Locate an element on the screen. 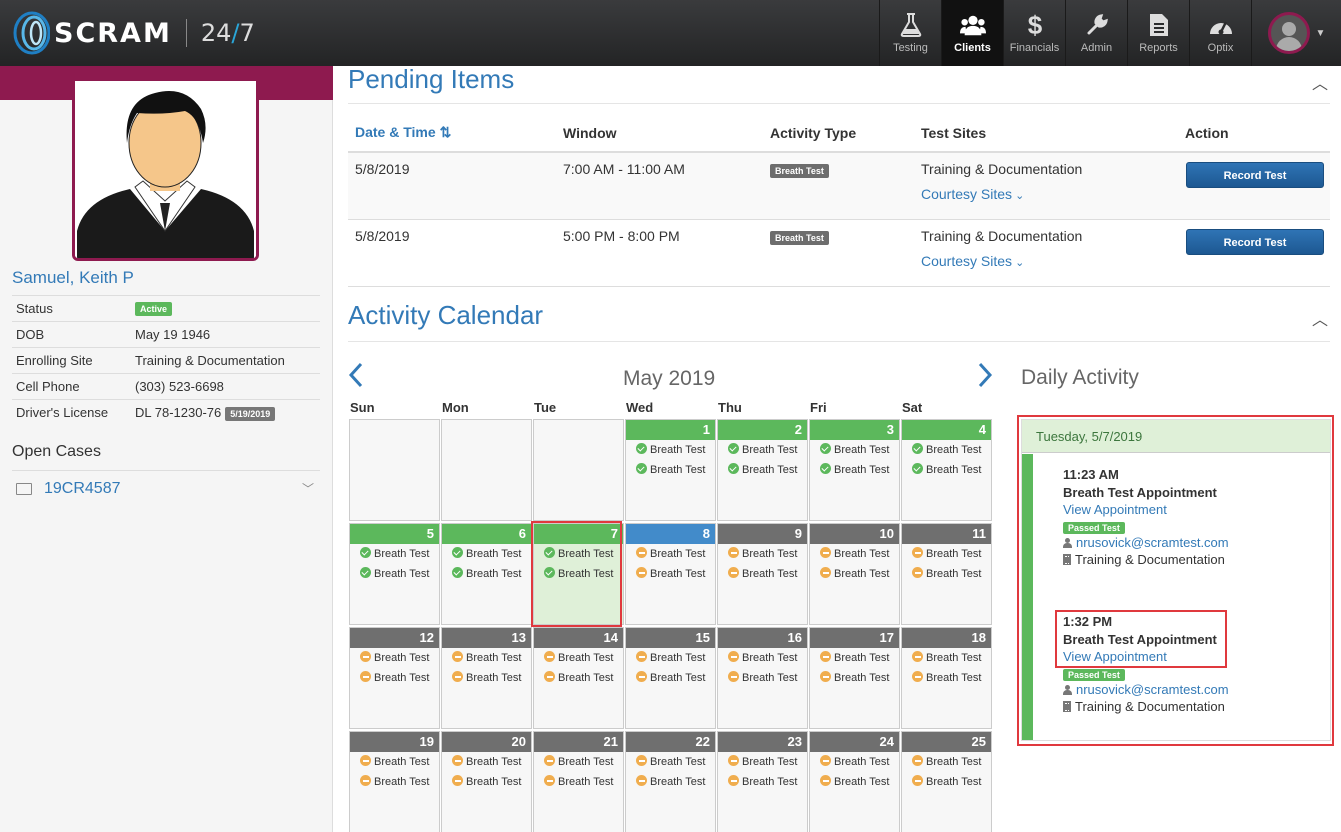  nav-reports: Reports is located at coordinates (1158, 33).